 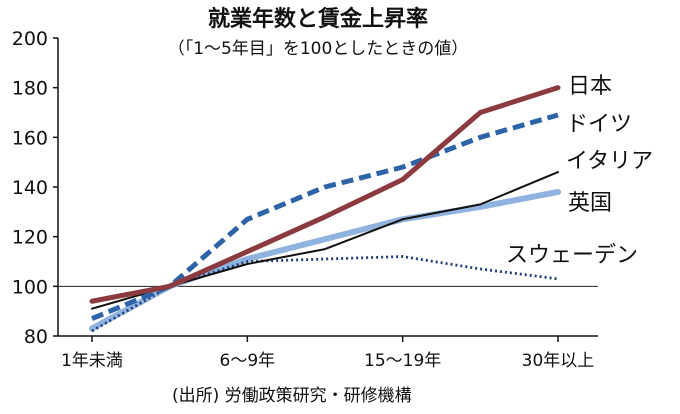 I want to click on source-note: (出所) 労働政策研究・研修機構, so click(x=292, y=396).